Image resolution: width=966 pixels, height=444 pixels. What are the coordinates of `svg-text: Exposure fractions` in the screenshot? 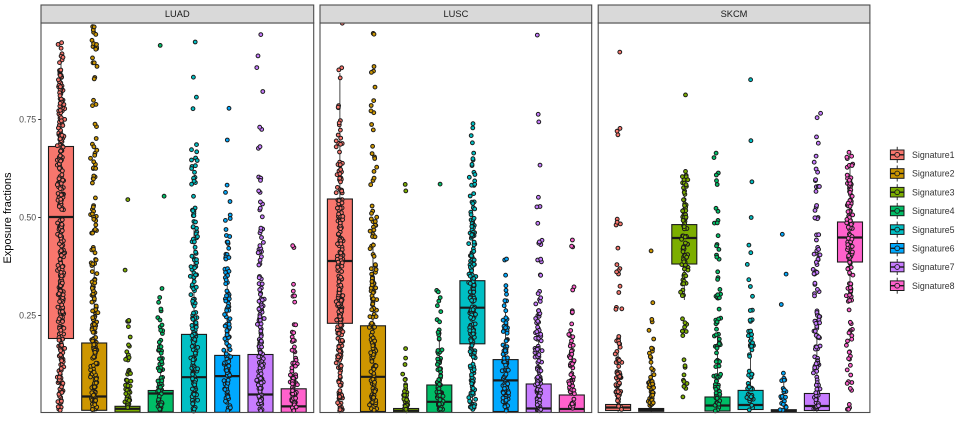 It's located at (8, 218).